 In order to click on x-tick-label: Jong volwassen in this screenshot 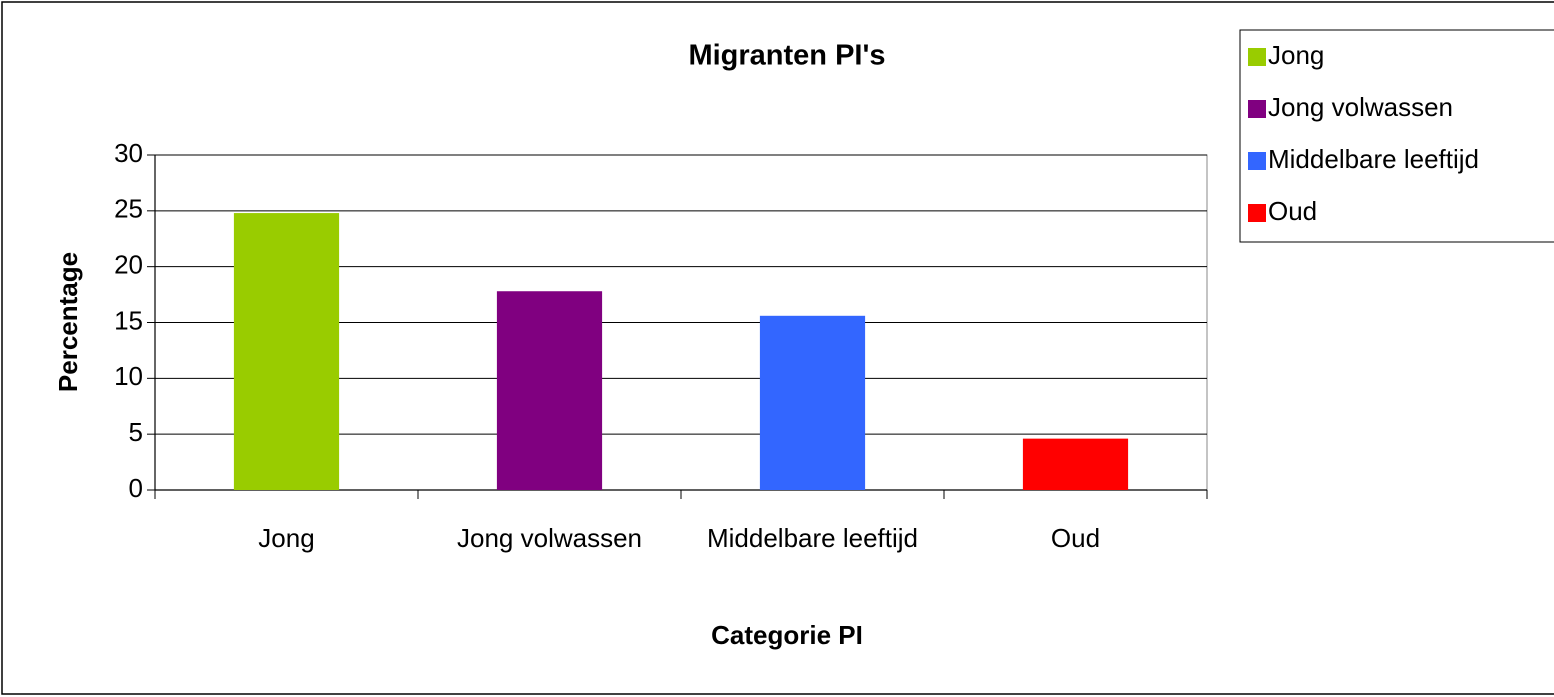, I will do `click(549, 538)`.